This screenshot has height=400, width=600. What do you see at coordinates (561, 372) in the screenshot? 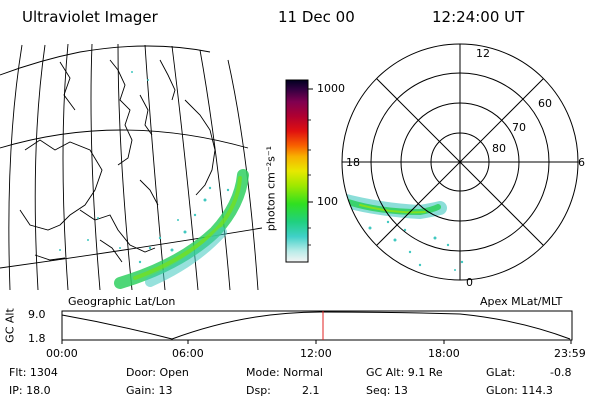
I see `status-glat-value: -0.8` at bounding box center [561, 372].